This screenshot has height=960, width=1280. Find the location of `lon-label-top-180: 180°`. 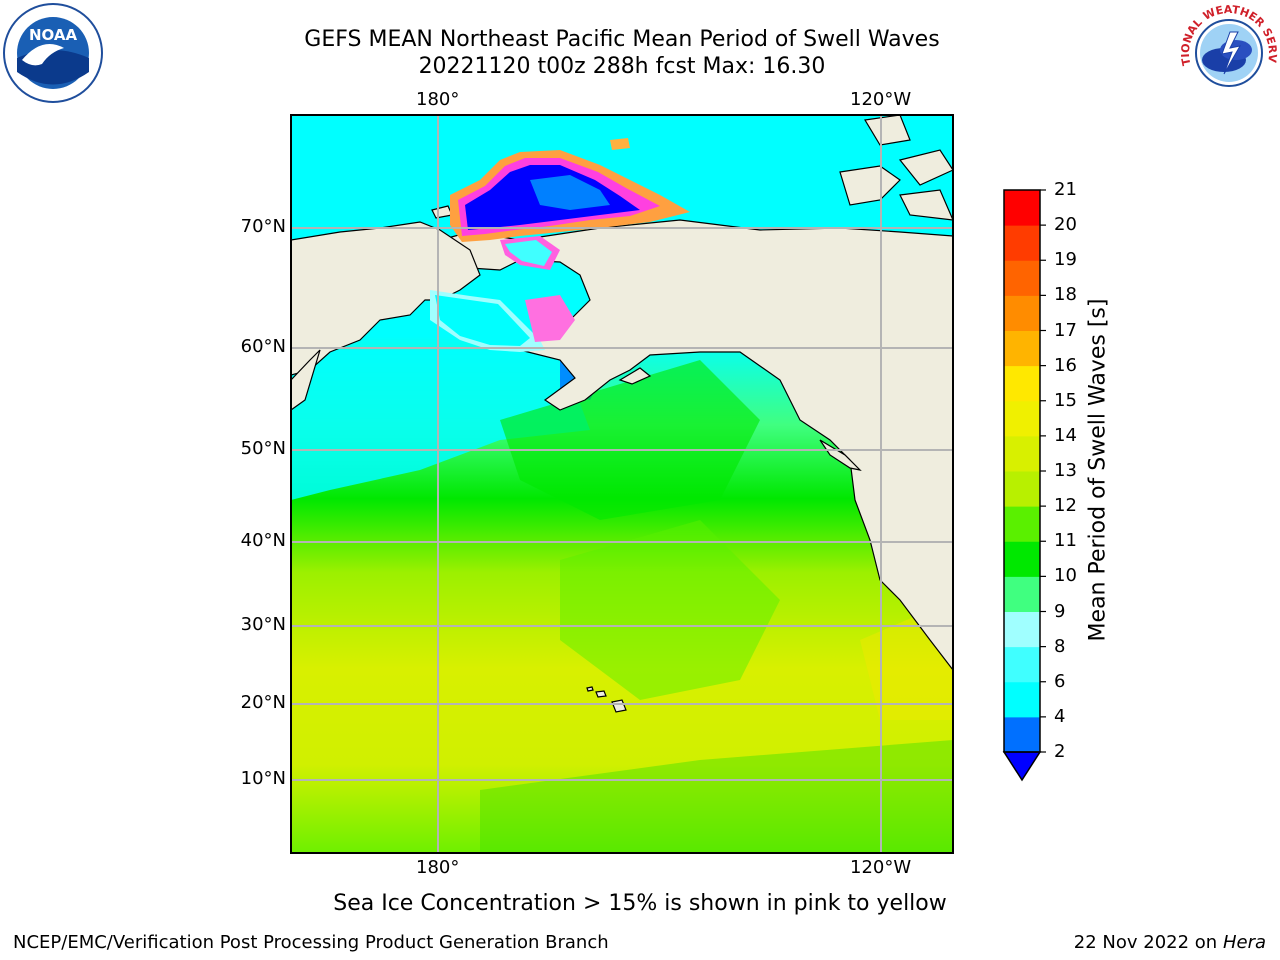

lon-label-top-180: 180° is located at coordinates (438, 99).